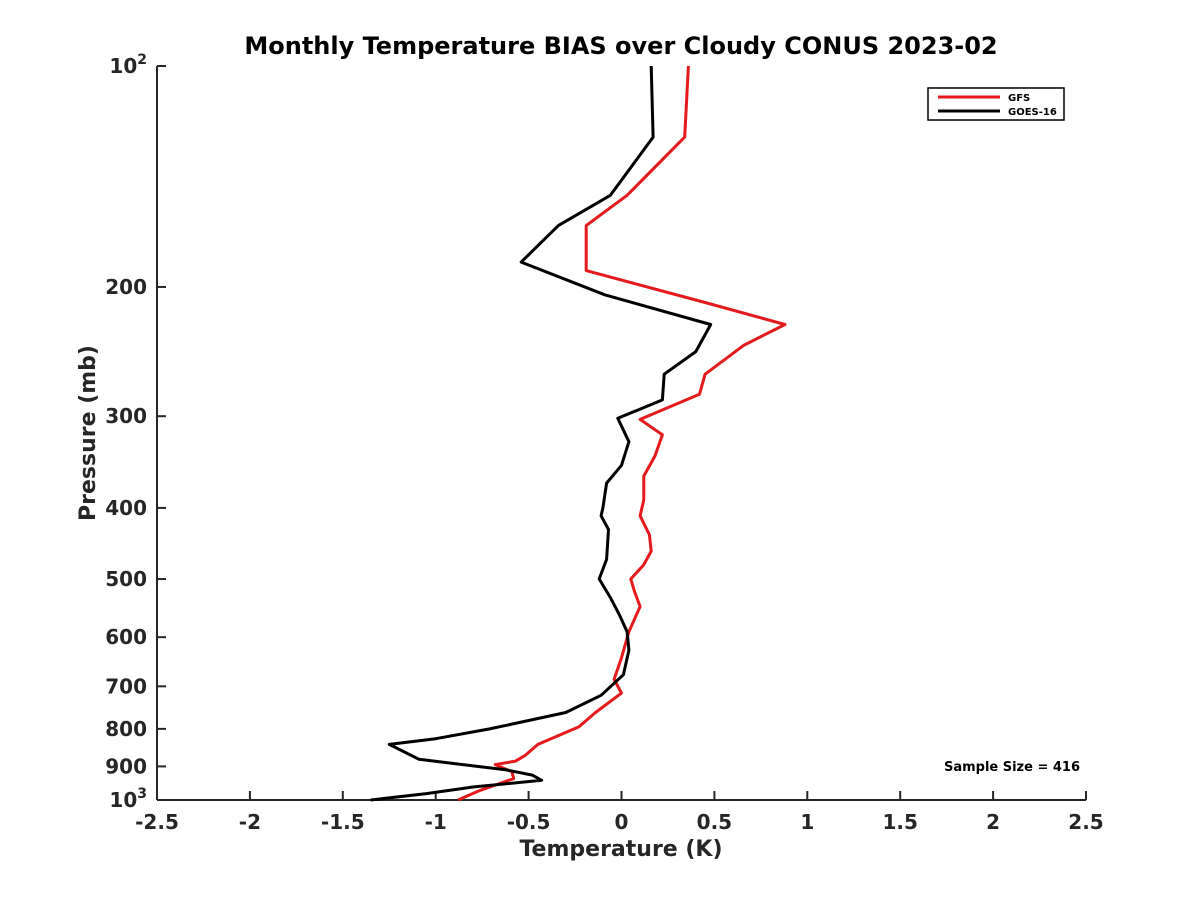  I want to click on x-tick-label: 2, so click(993, 822).